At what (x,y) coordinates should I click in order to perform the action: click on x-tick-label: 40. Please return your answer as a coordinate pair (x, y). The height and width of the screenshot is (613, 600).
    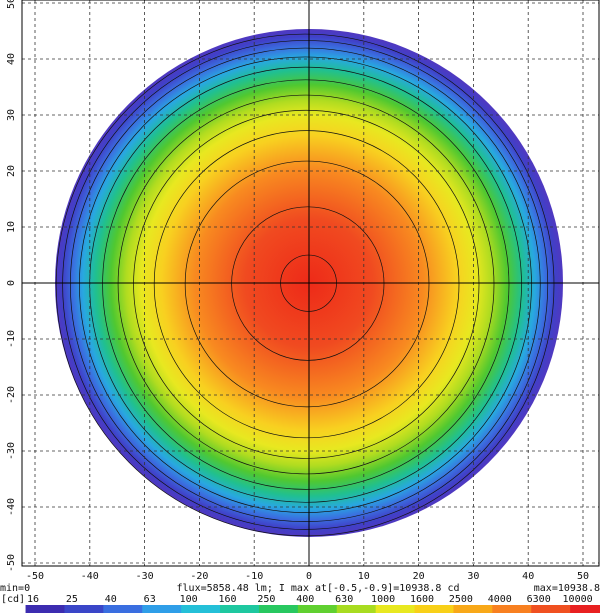
    Looking at the image, I should click on (528, 576).